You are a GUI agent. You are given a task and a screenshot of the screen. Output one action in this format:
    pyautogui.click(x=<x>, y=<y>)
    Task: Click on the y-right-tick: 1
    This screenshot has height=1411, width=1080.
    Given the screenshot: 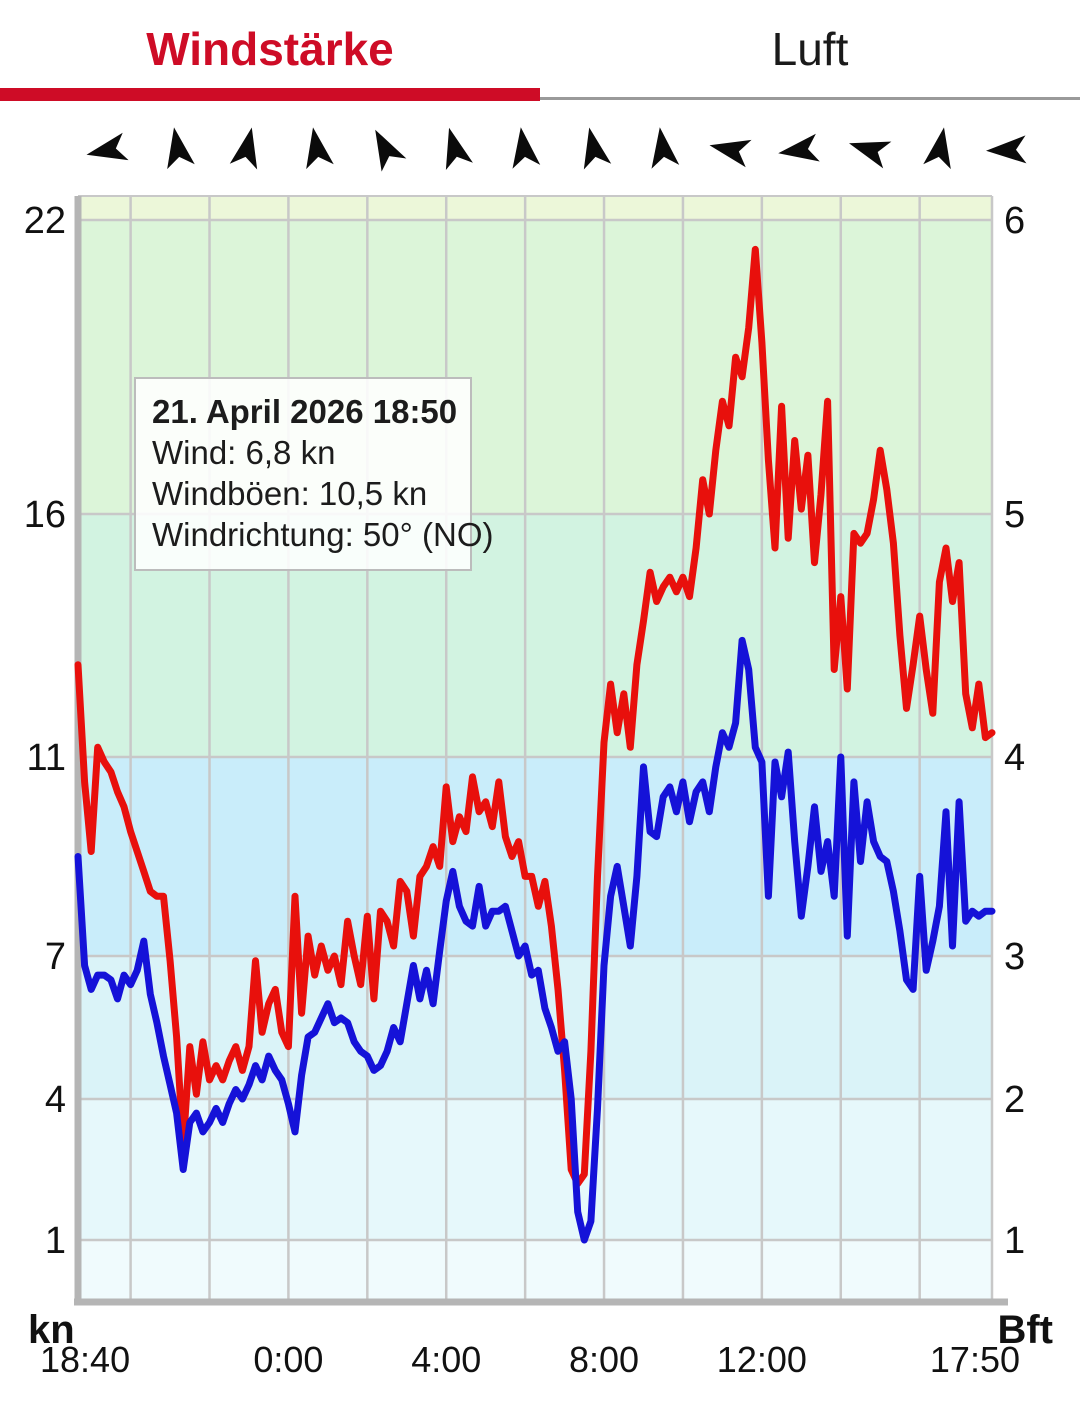 What is the action you would take?
    pyautogui.click(x=1014, y=1241)
    